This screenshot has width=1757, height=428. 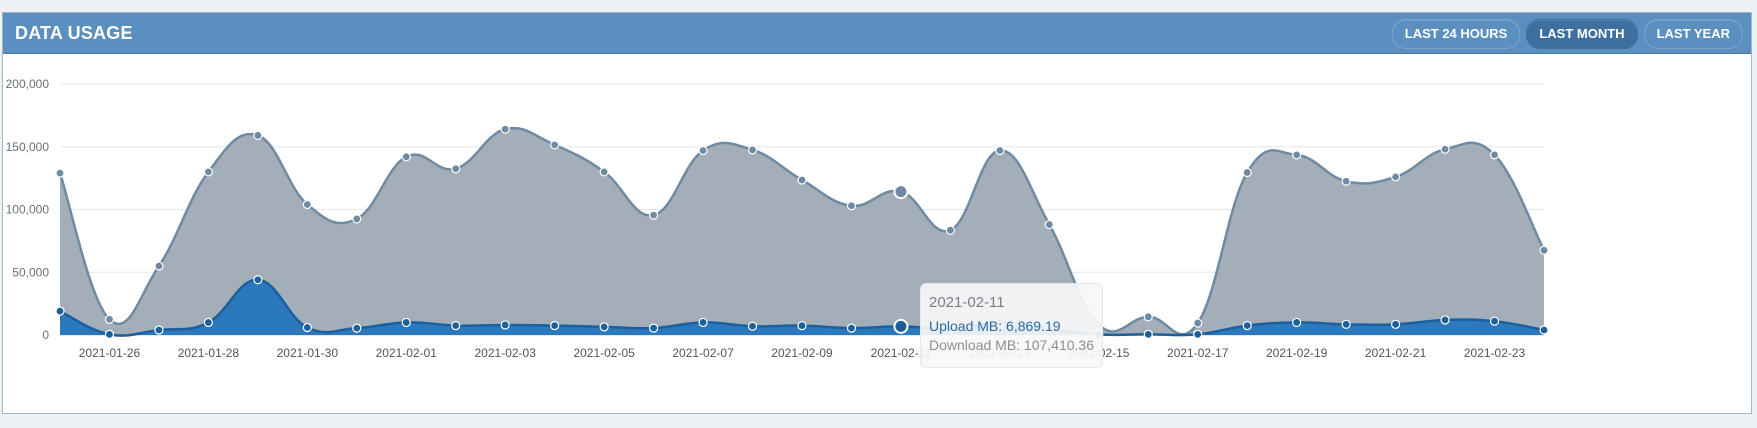 What do you see at coordinates (995, 326) in the screenshot?
I see `tooltip-upload: Upload MB: 6,869.19` at bounding box center [995, 326].